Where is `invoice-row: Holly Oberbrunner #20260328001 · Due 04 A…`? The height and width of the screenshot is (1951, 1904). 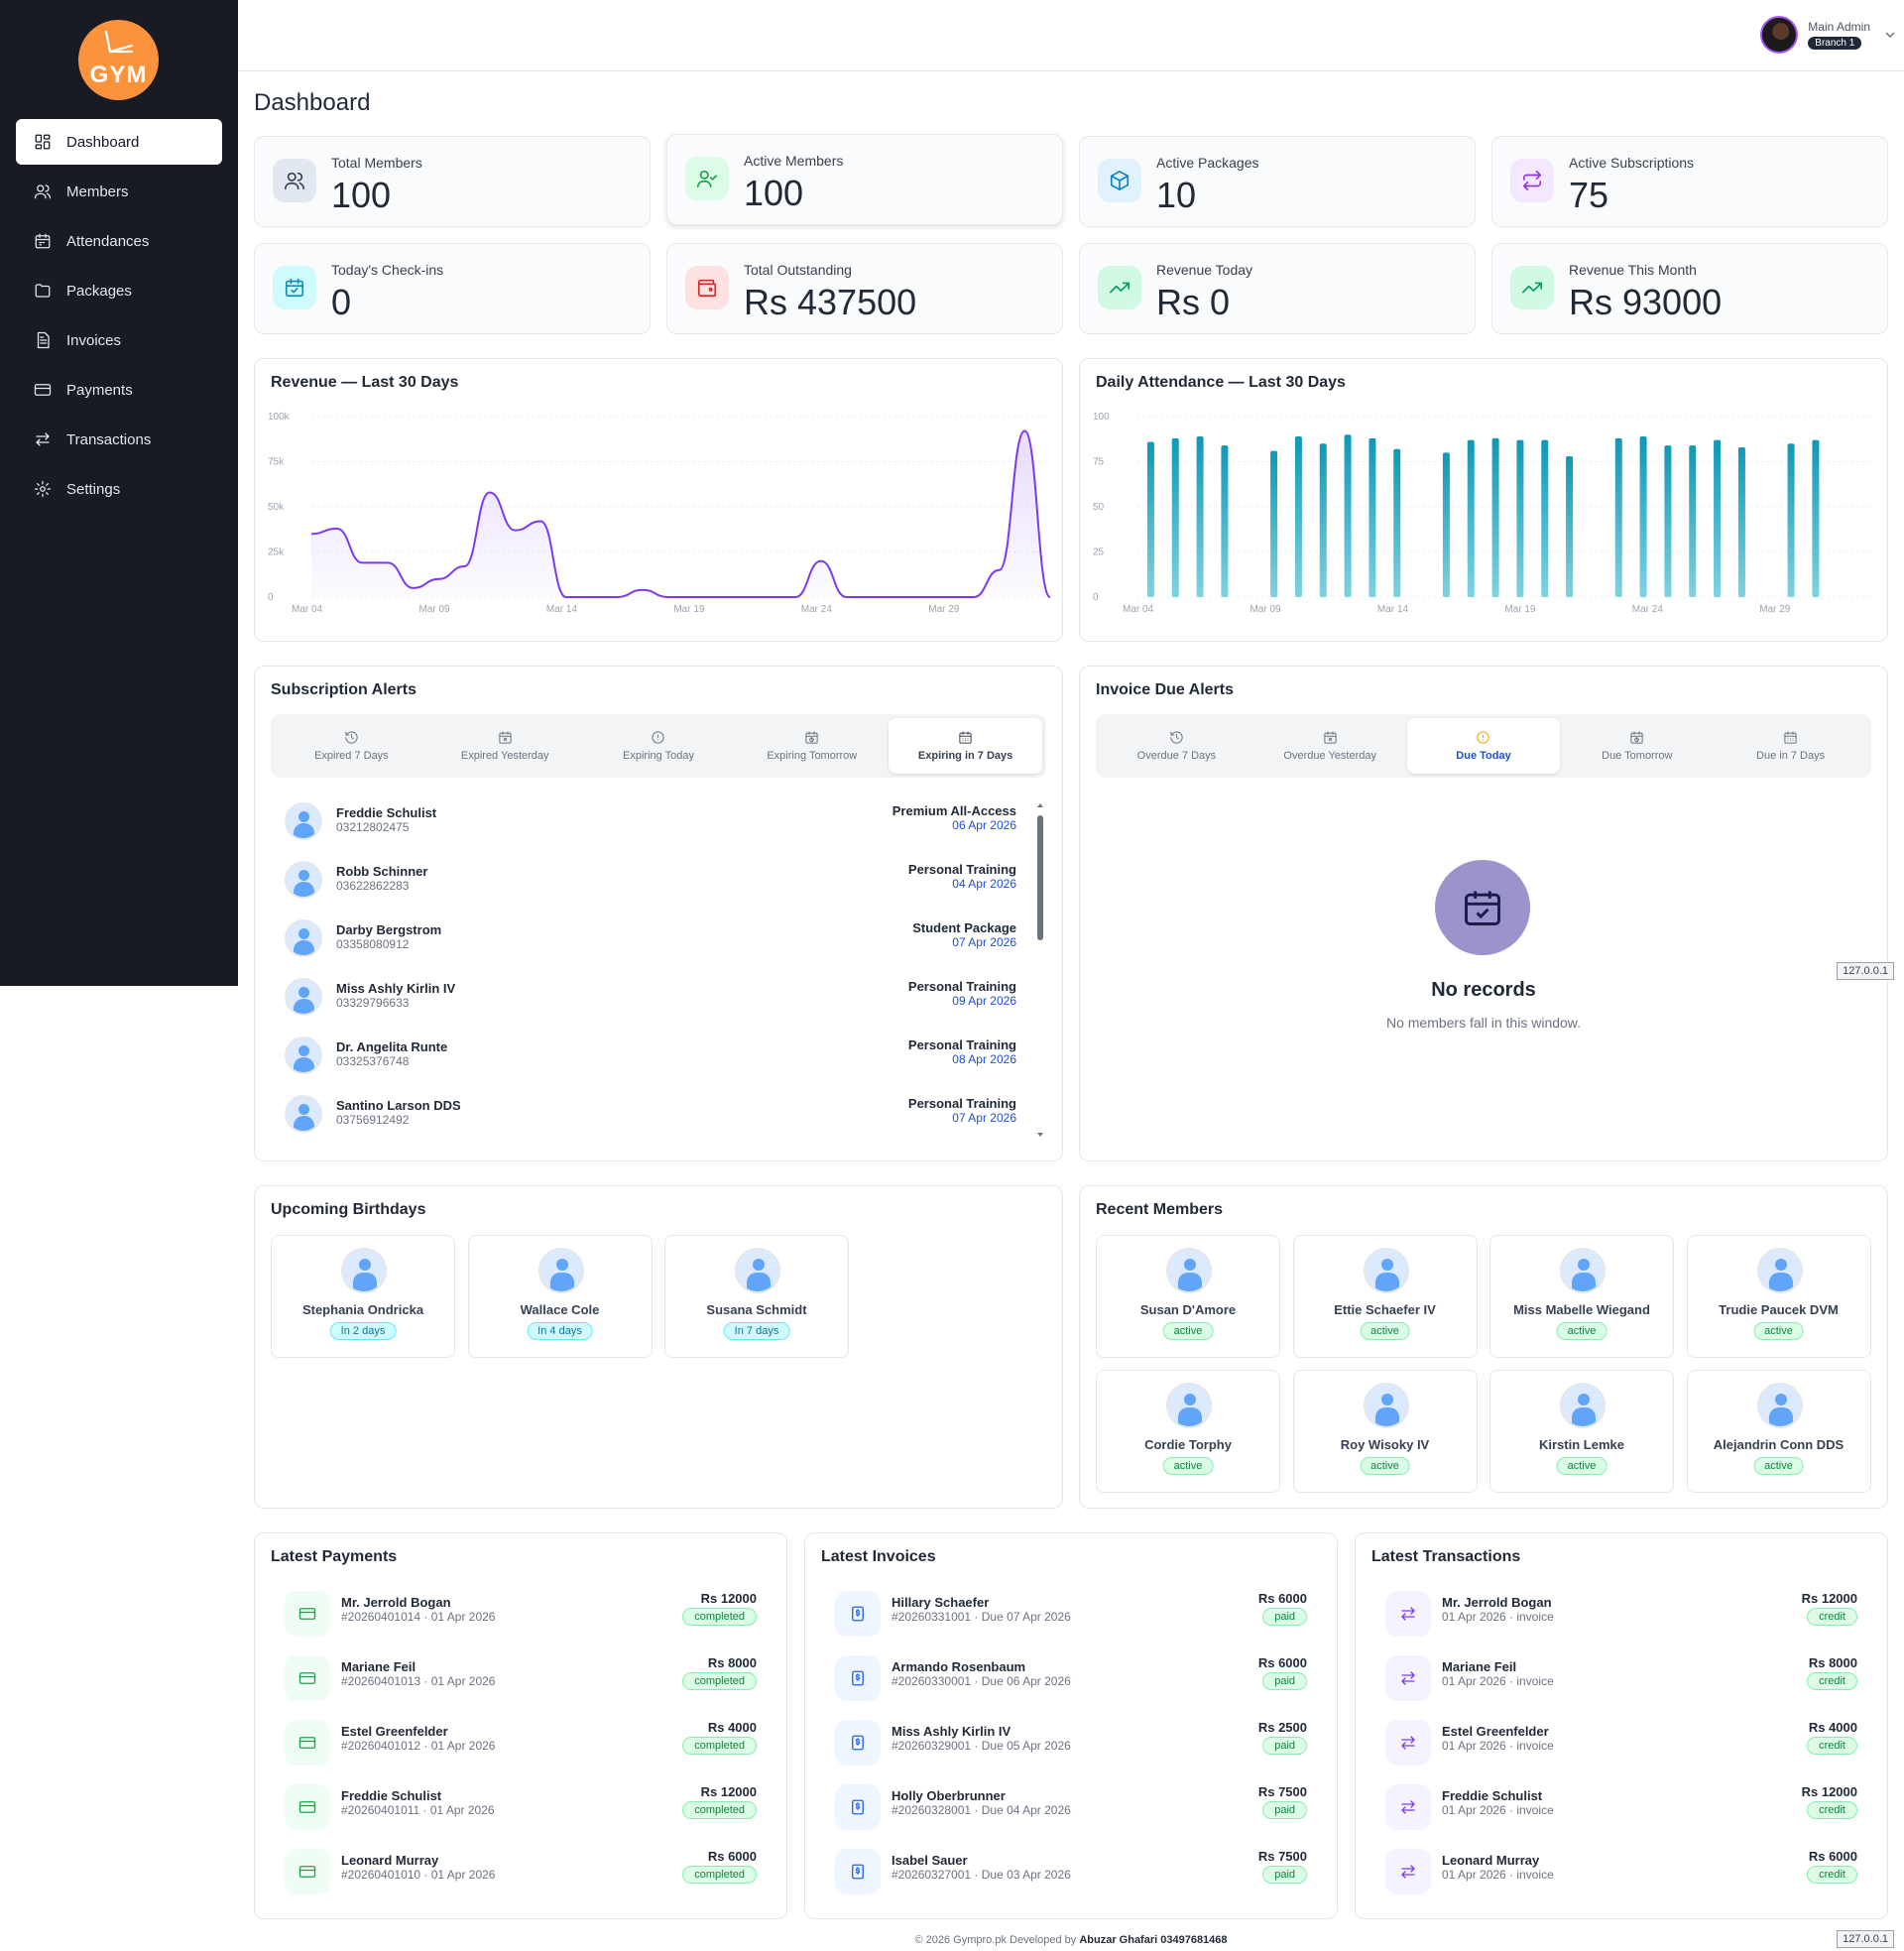
invoice-row: Holly Oberbrunner #20260328001 · Due 04 A… is located at coordinates (1071, 1808).